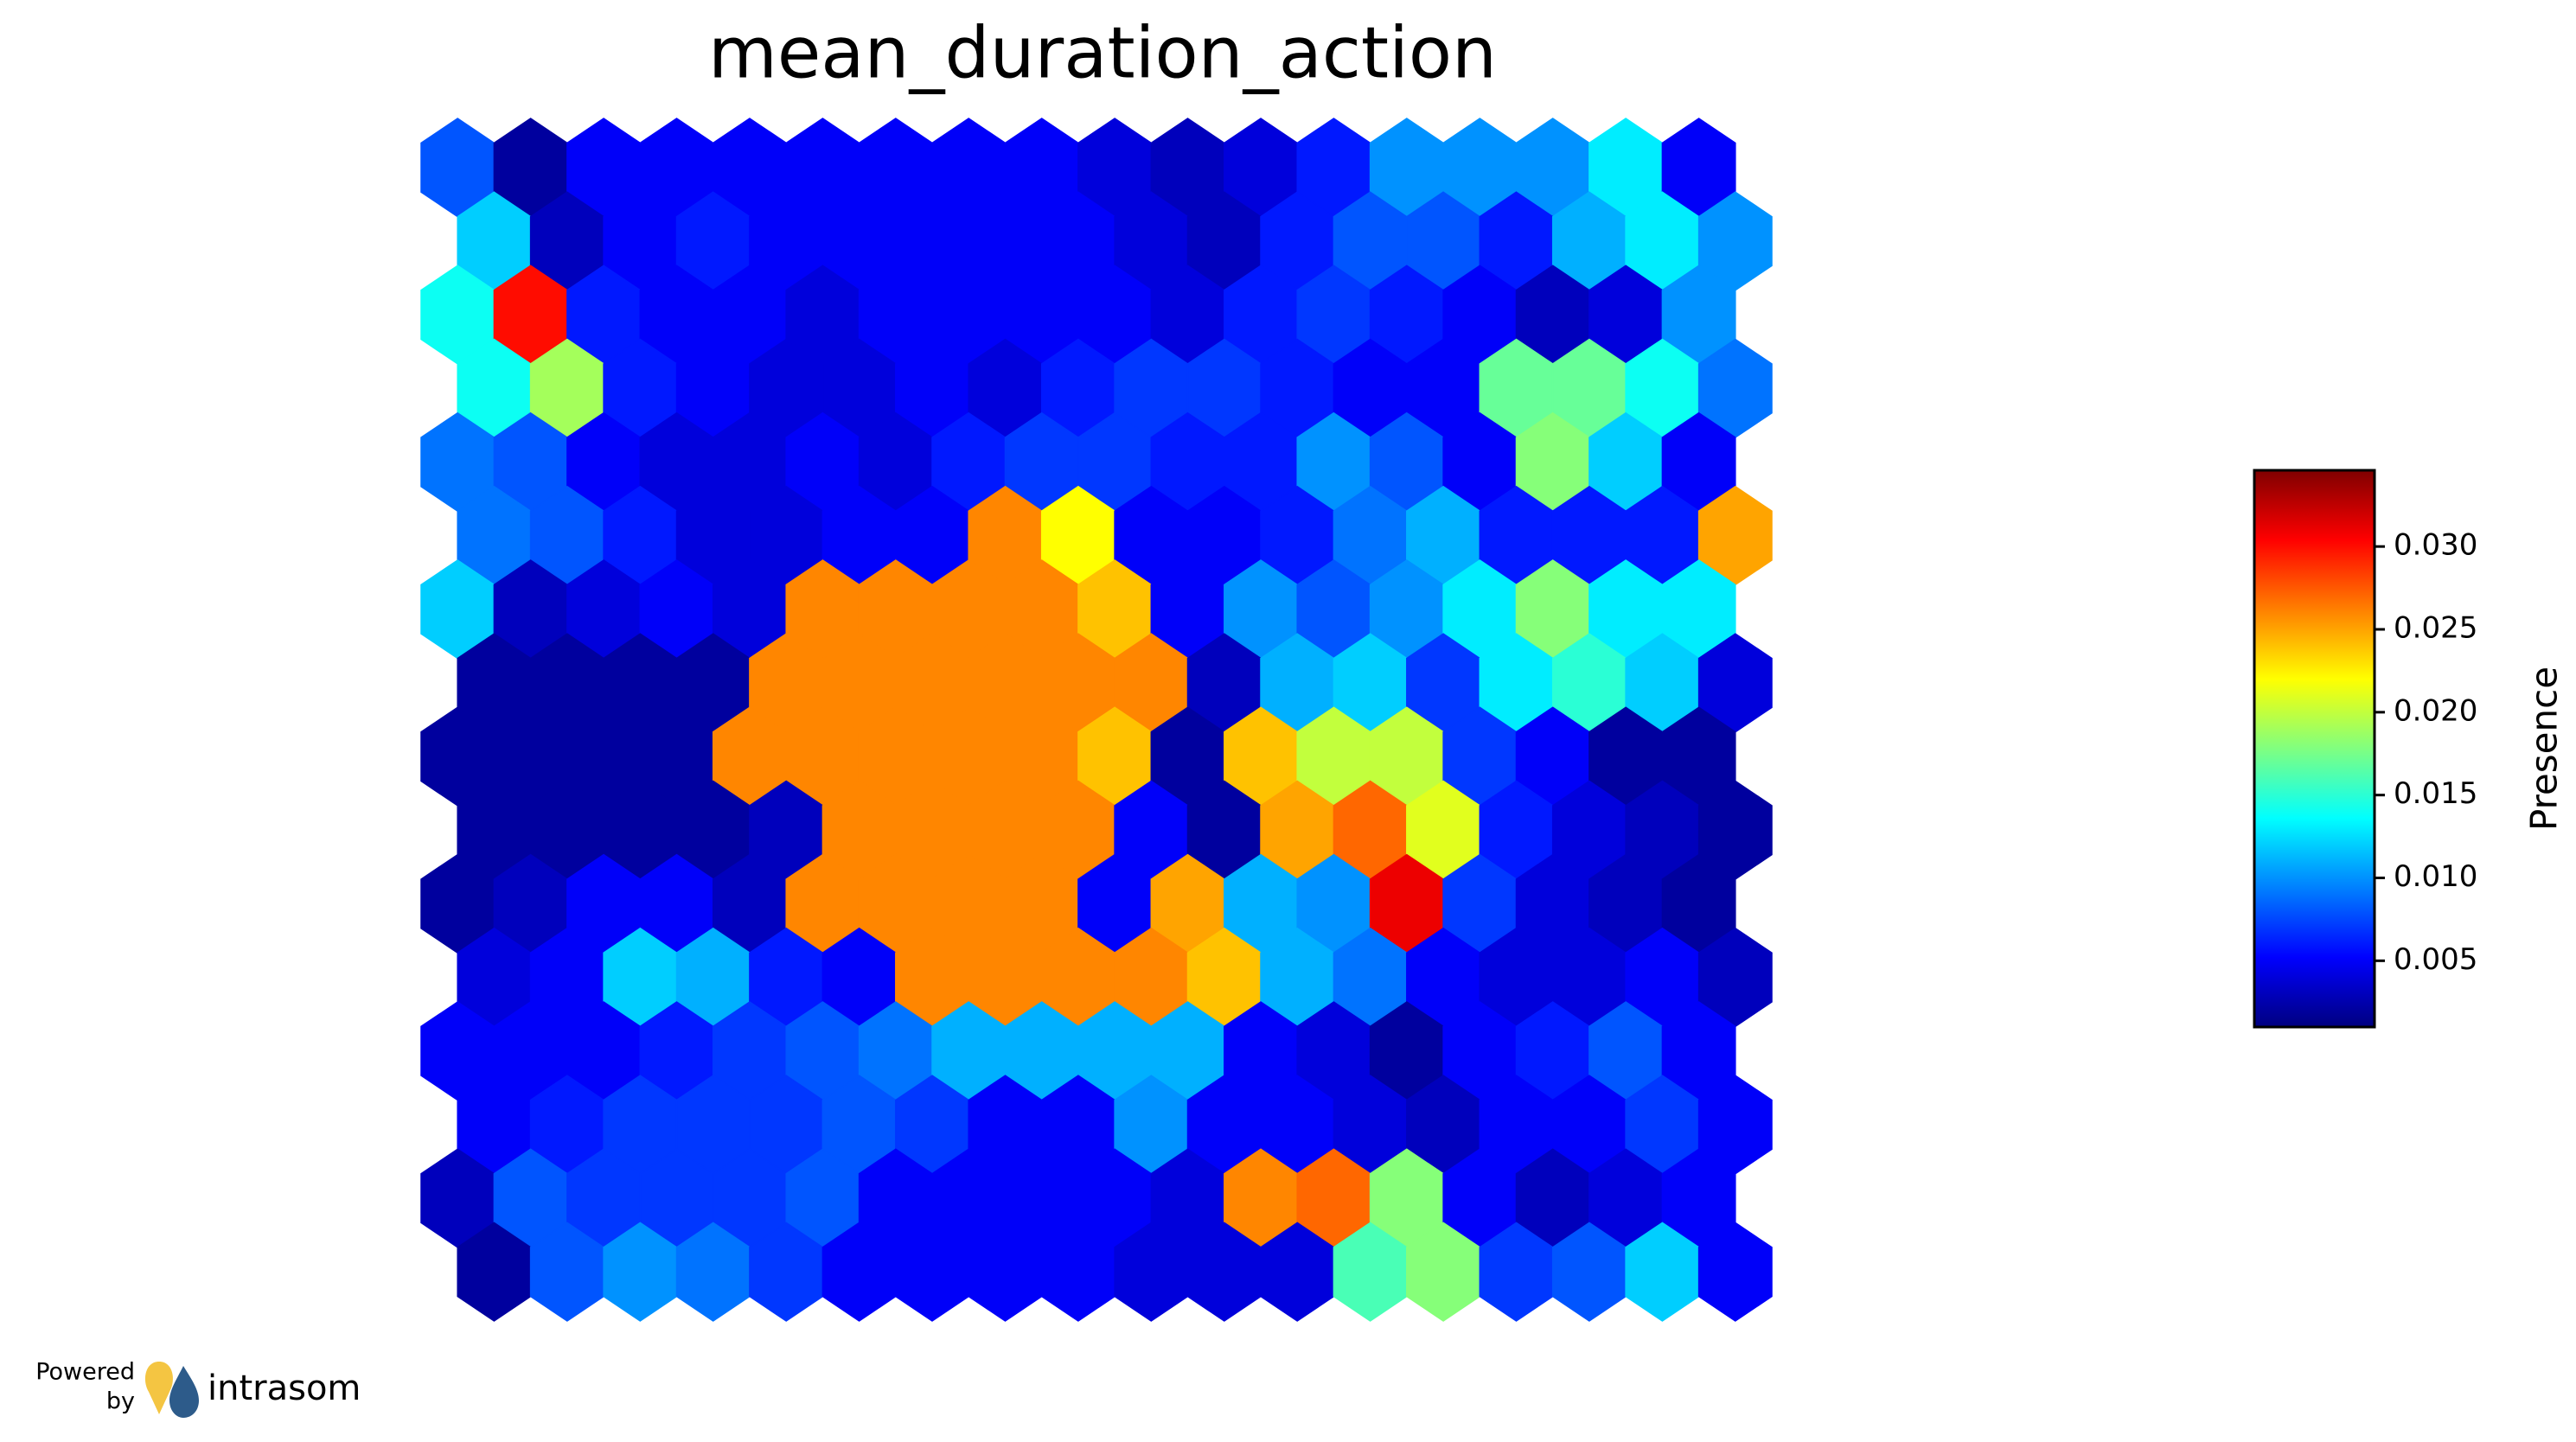 The height and width of the screenshot is (1442, 2576). Describe the element at coordinates (184, 1392) in the screenshot. I see `logo-drop-blue` at that location.